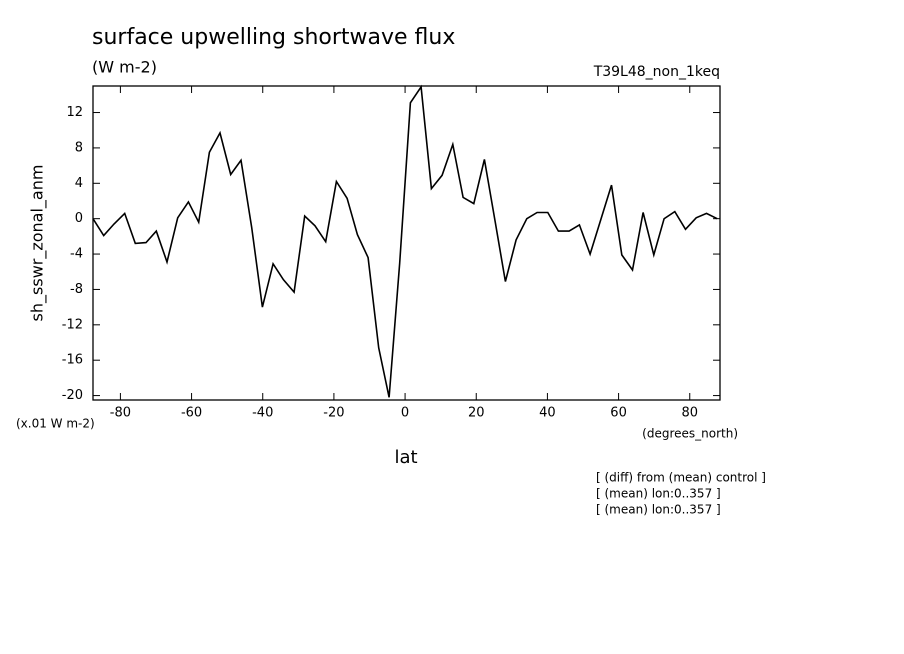  Describe the element at coordinates (72, 395) in the screenshot. I see `y-tick-label: -20` at that location.